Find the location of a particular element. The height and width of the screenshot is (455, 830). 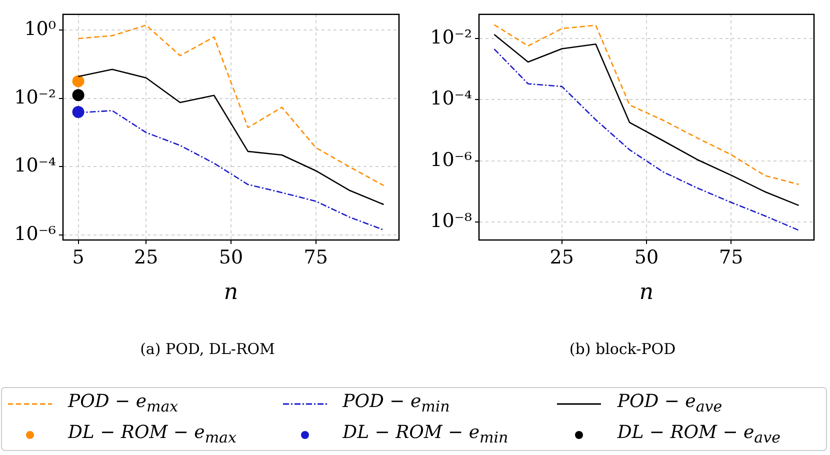

y-tick-label: 10⁻⁸ is located at coordinates (451, 221).